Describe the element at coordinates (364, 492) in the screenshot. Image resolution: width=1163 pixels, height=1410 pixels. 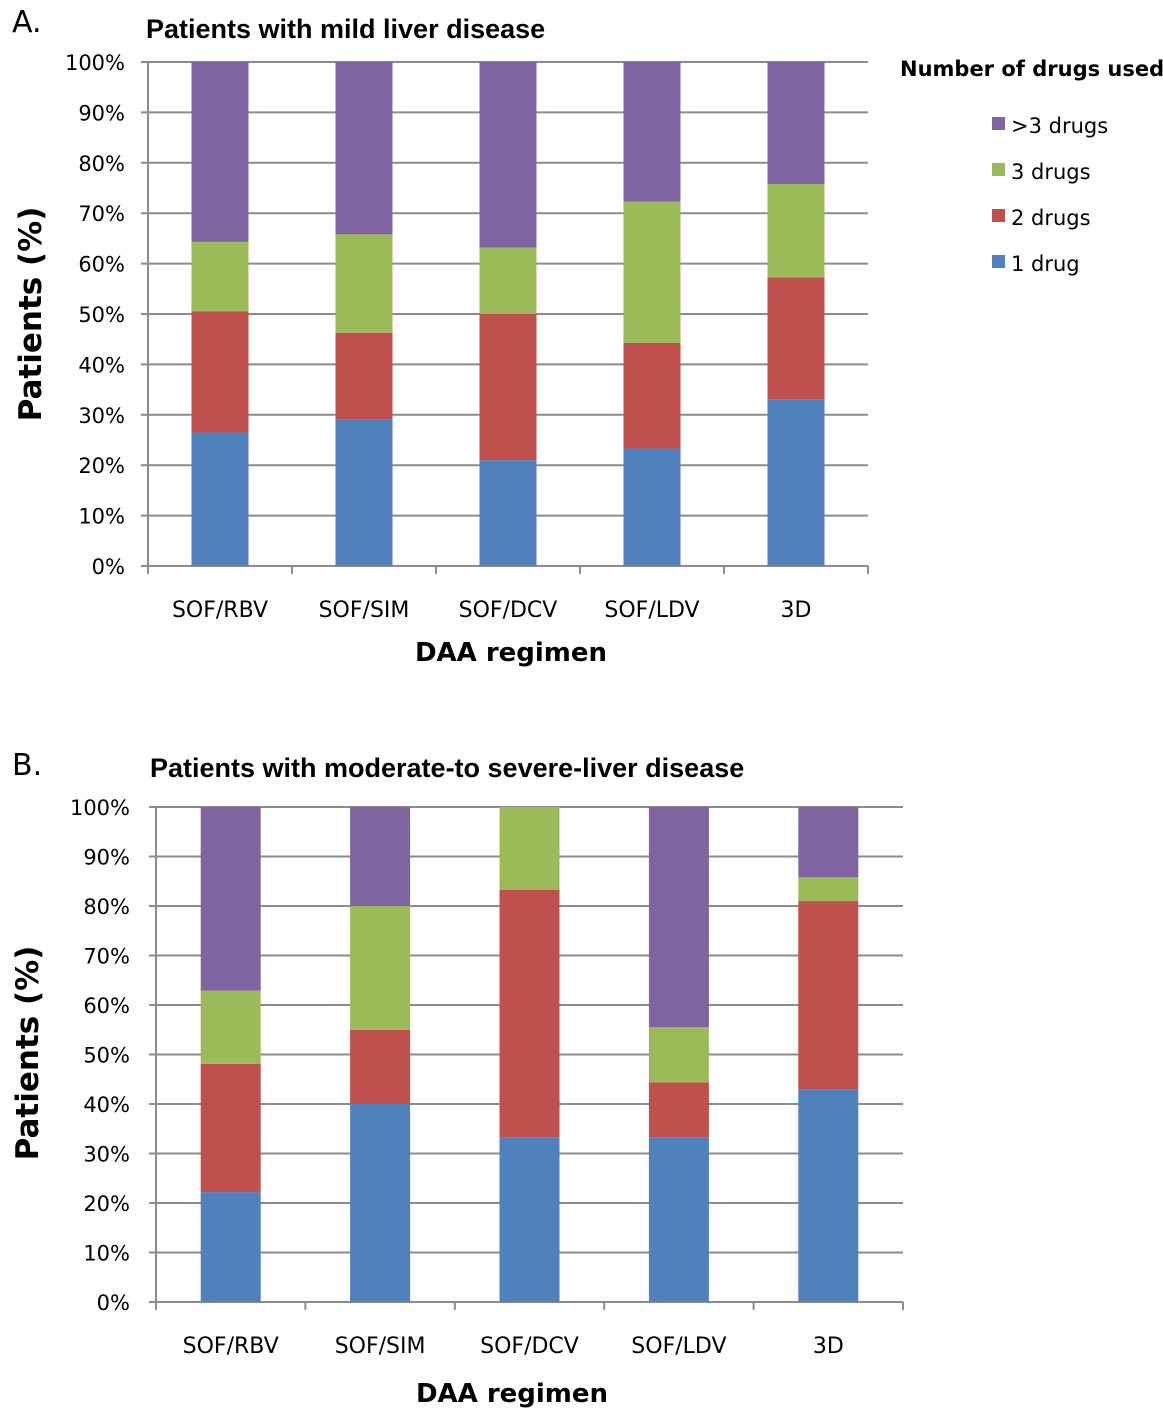
I see `panel-a-bar-sof-sim-1-drug` at that location.